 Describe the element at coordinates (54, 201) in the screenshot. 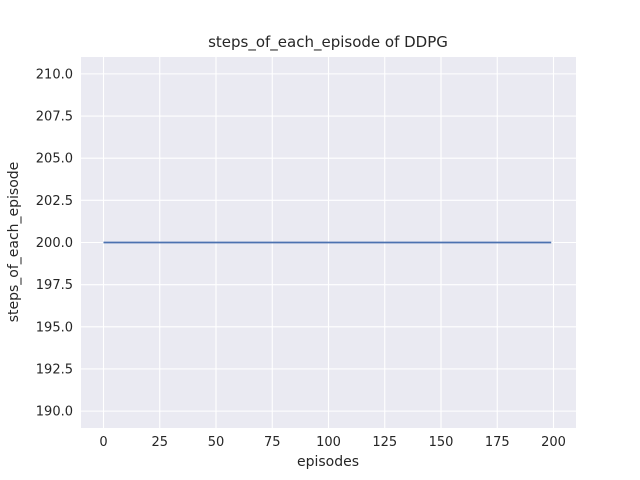

I see `y-tick-label: 202.5` at that location.